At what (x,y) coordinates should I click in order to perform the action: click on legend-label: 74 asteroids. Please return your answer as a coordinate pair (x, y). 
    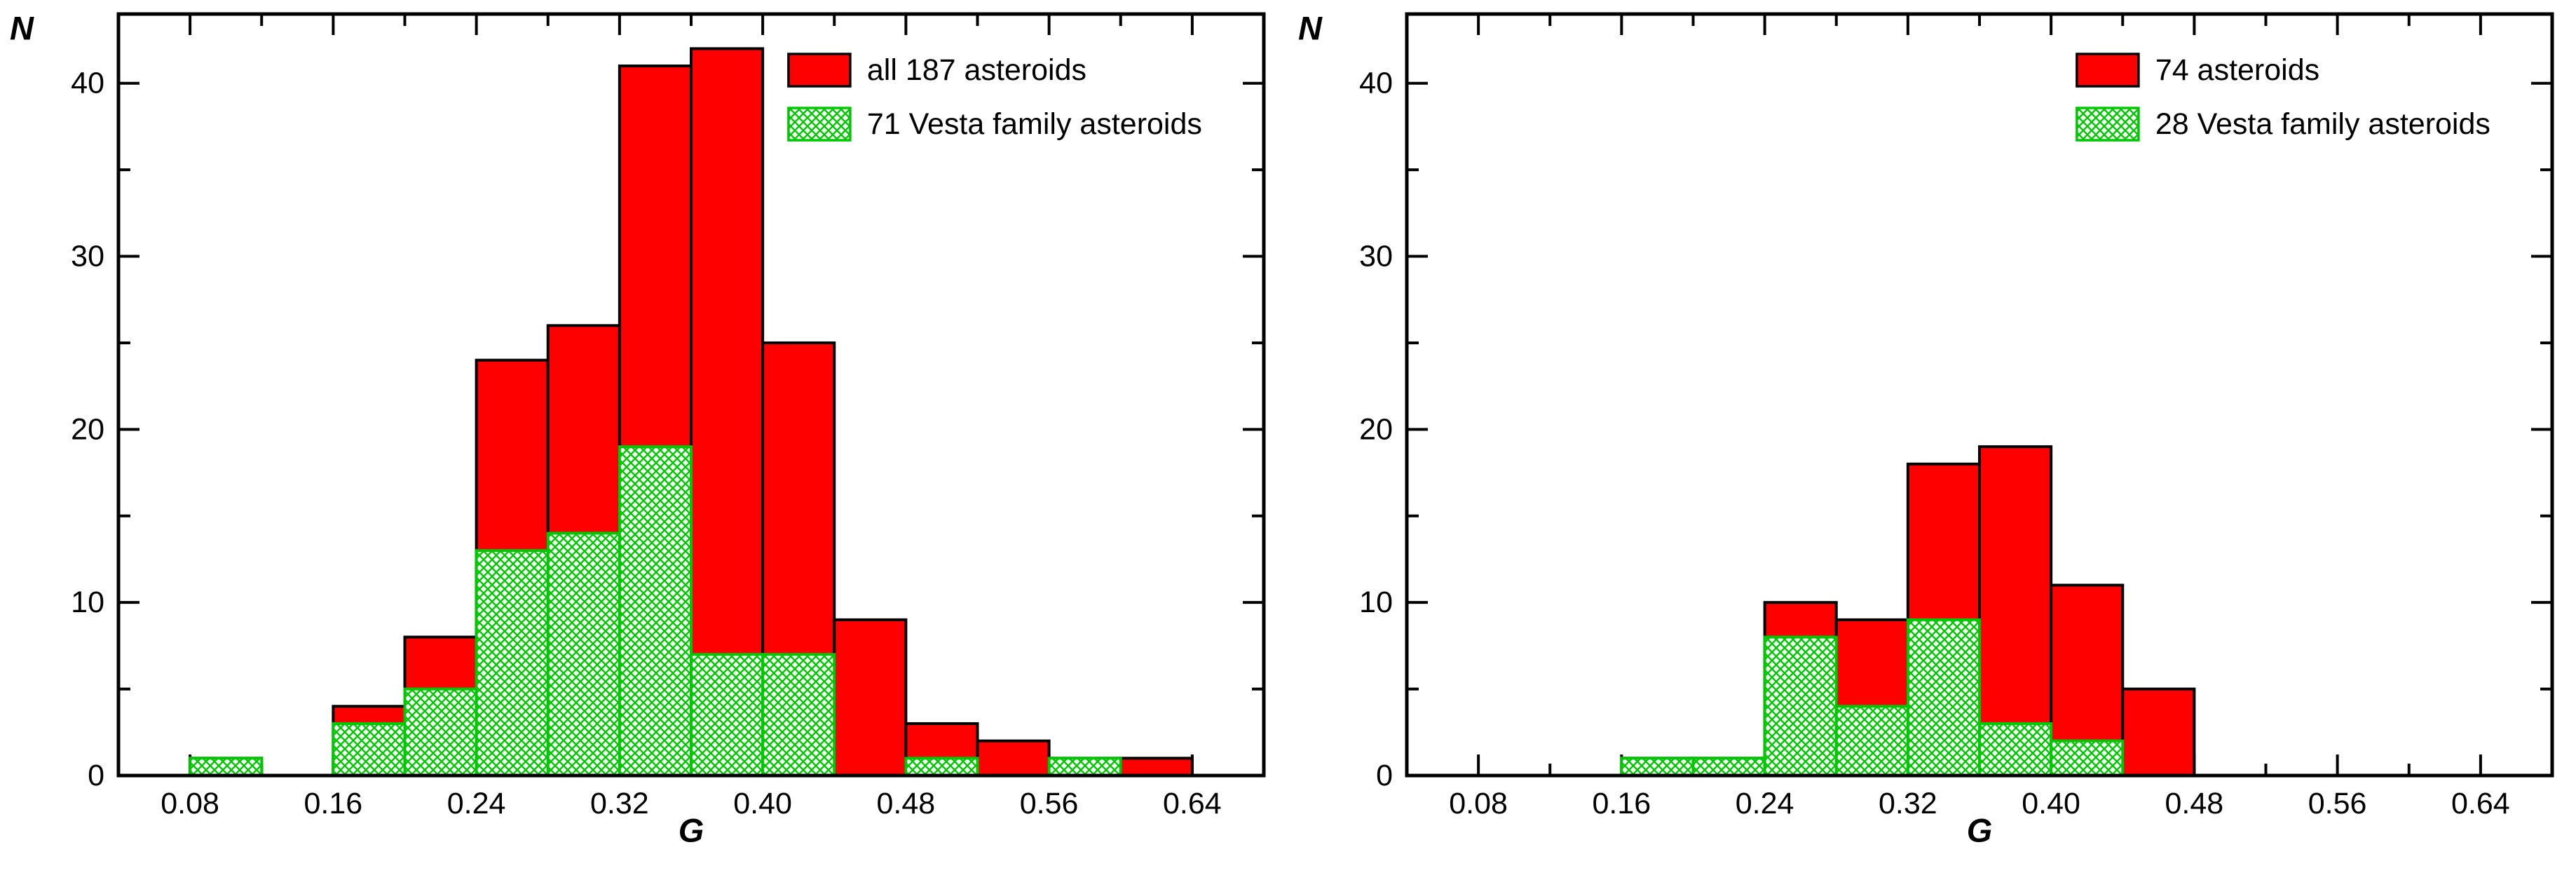
    Looking at the image, I should click on (2237, 70).